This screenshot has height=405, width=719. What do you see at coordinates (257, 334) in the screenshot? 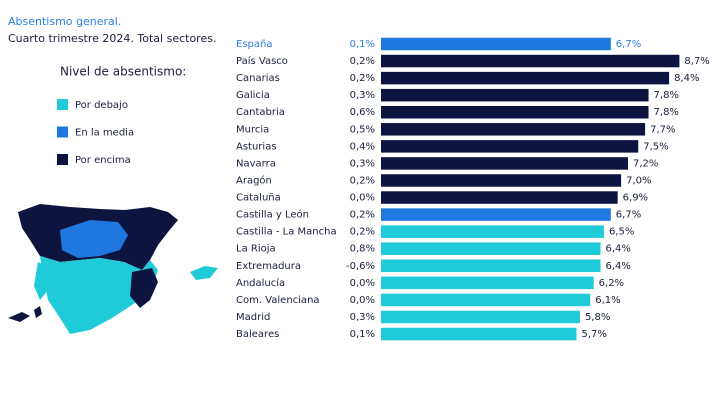
I see `category-label: Baleares` at bounding box center [257, 334].